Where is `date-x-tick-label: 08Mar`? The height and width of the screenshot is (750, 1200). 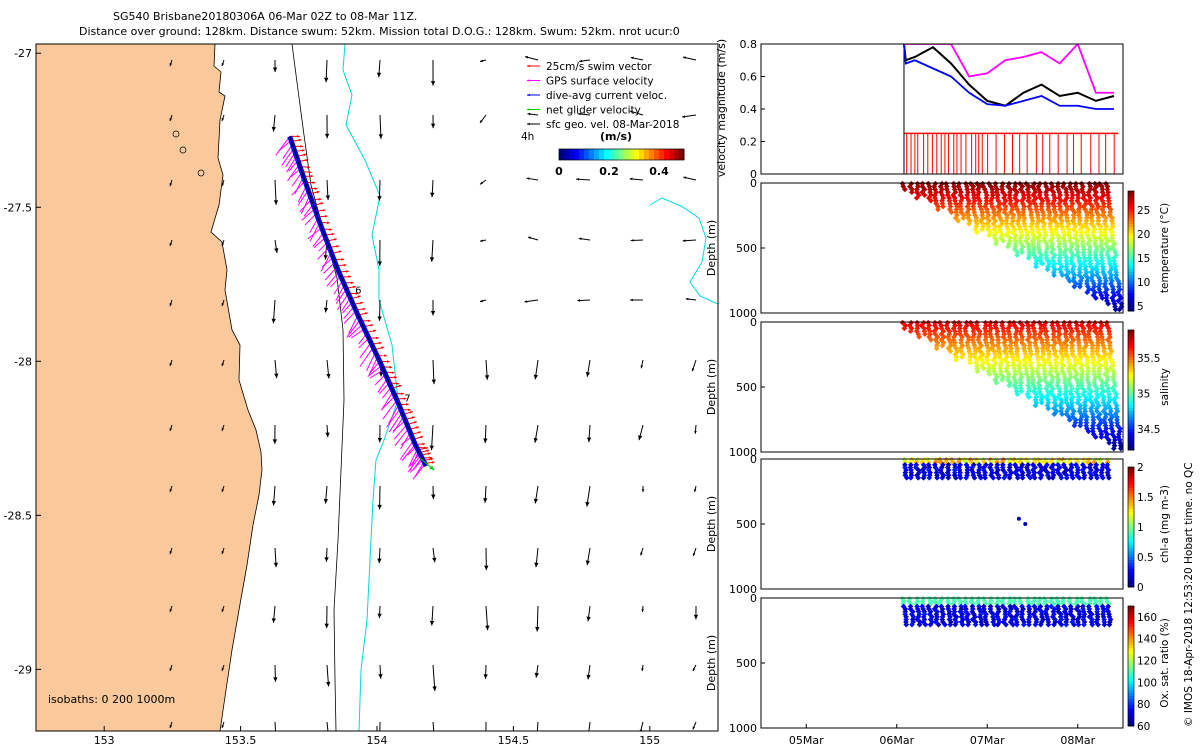 date-x-tick-label: 08Mar is located at coordinates (1077, 740).